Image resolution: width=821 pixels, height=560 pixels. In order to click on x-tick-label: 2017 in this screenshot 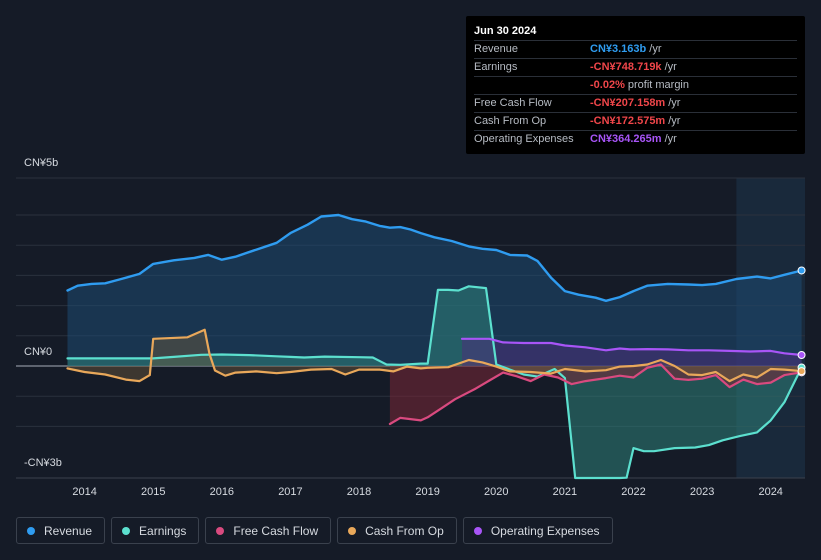, I will do `click(290, 492)`.